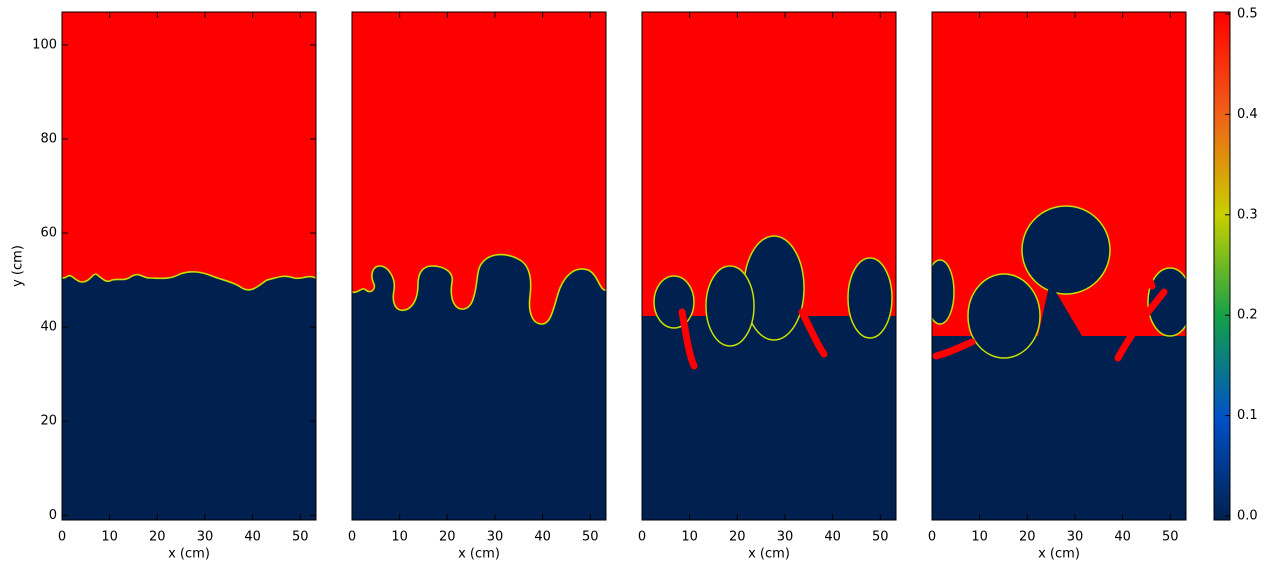 This screenshot has width=1277, height=571. What do you see at coordinates (53, 515) in the screenshot?
I see `y-tick-label: 0` at bounding box center [53, 515].